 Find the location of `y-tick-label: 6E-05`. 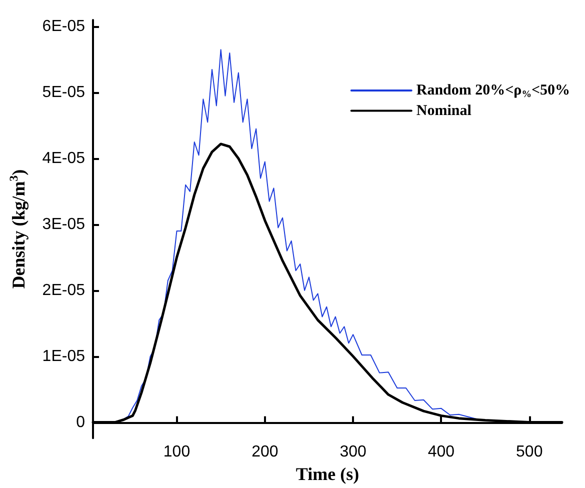

y-tick-label: 6E-05 is located at coordinates (64, 27).